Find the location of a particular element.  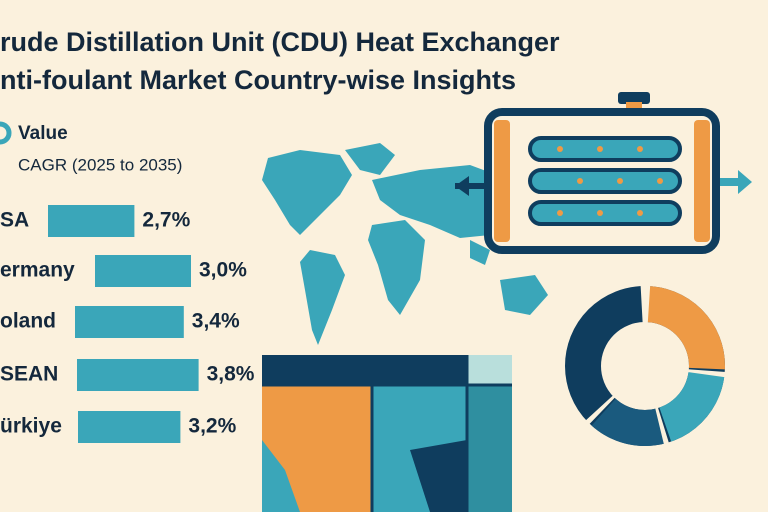

region-map is located at coordinates (387, 433).